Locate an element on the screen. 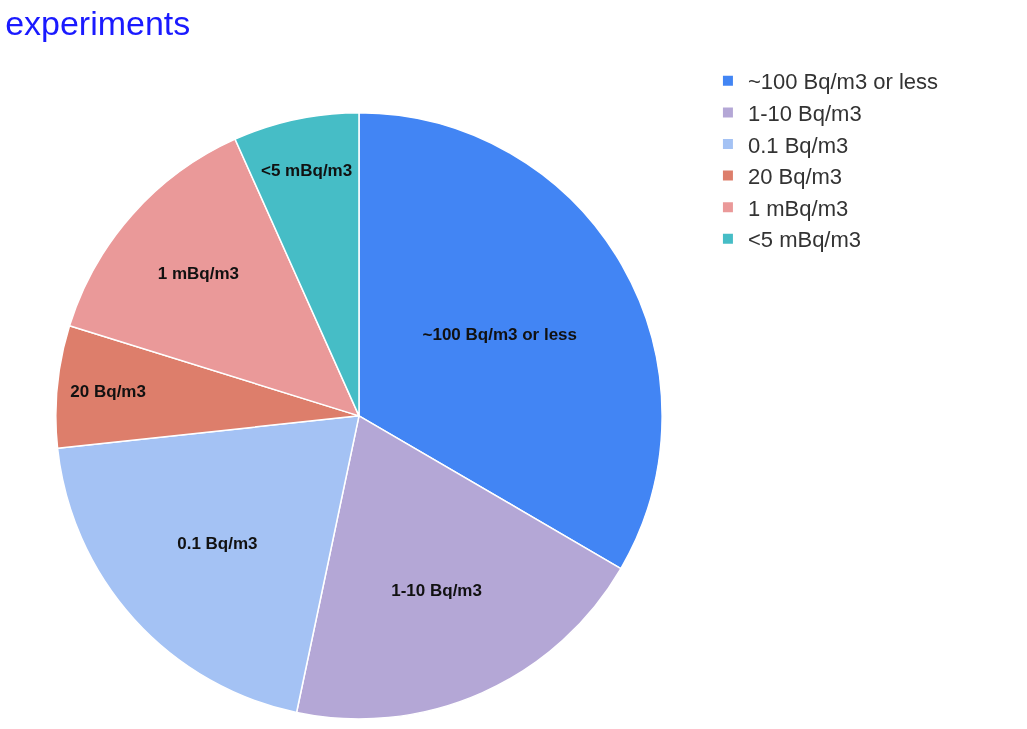  slice-label: 20 Bq/m3 is located at coordinates (108, 391).